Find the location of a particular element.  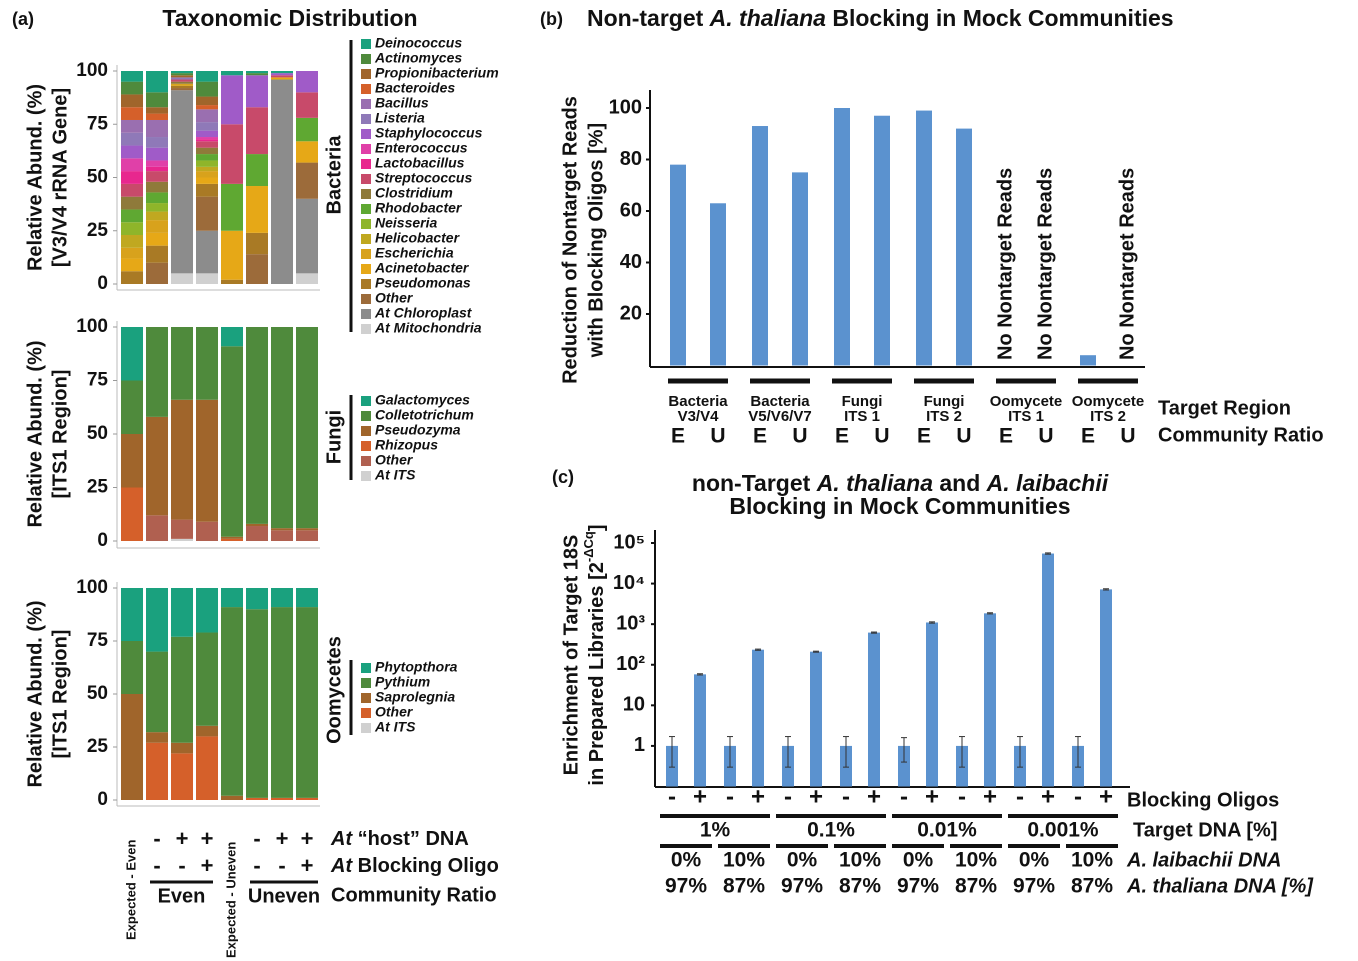

legend-label: Enterococcus is located at coordinates (421, 148).